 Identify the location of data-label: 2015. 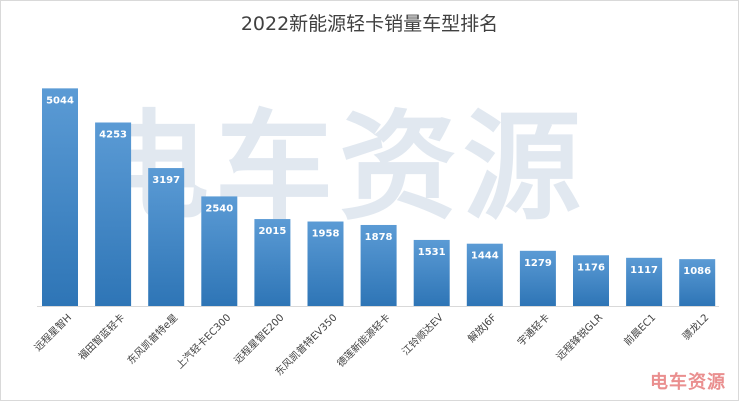
(272, 231).